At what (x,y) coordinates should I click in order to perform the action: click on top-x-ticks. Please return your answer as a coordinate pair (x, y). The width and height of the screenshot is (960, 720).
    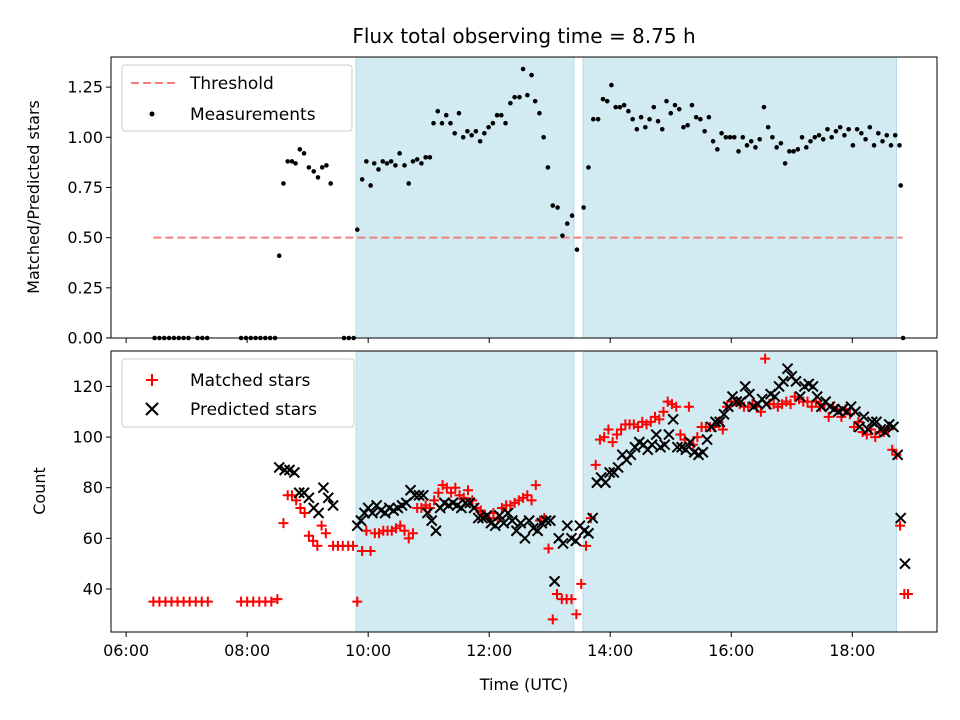
    Looking at the image, I should click on (489, 340).